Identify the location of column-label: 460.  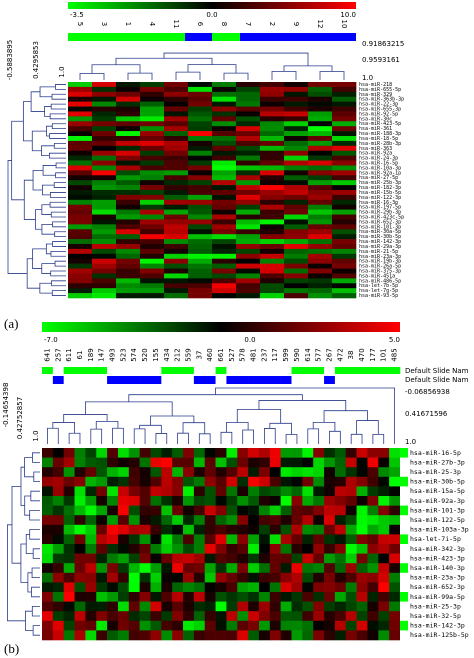
(210, 354).